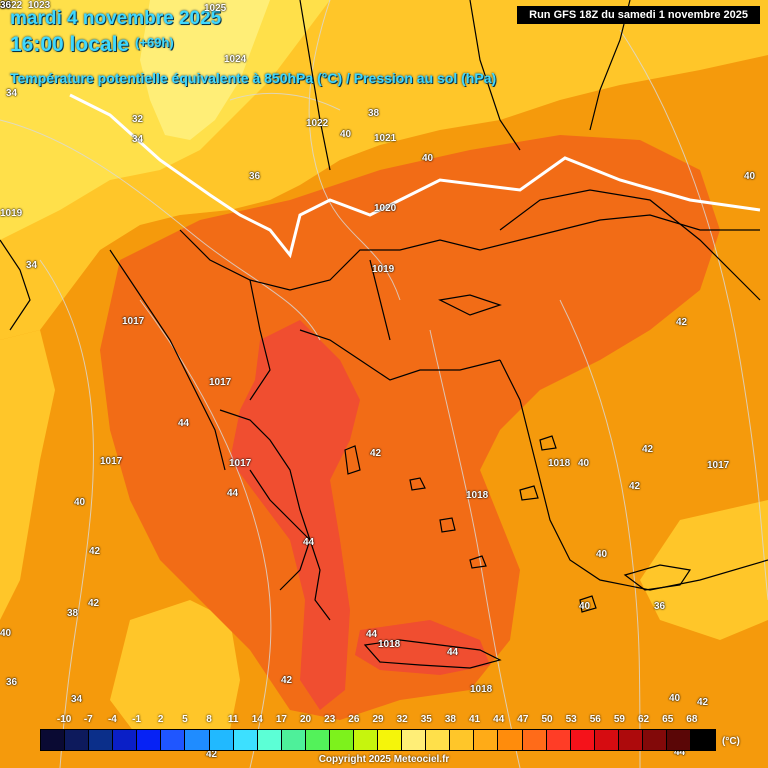  I want to click on anatolia-coast, so click(633, 475).